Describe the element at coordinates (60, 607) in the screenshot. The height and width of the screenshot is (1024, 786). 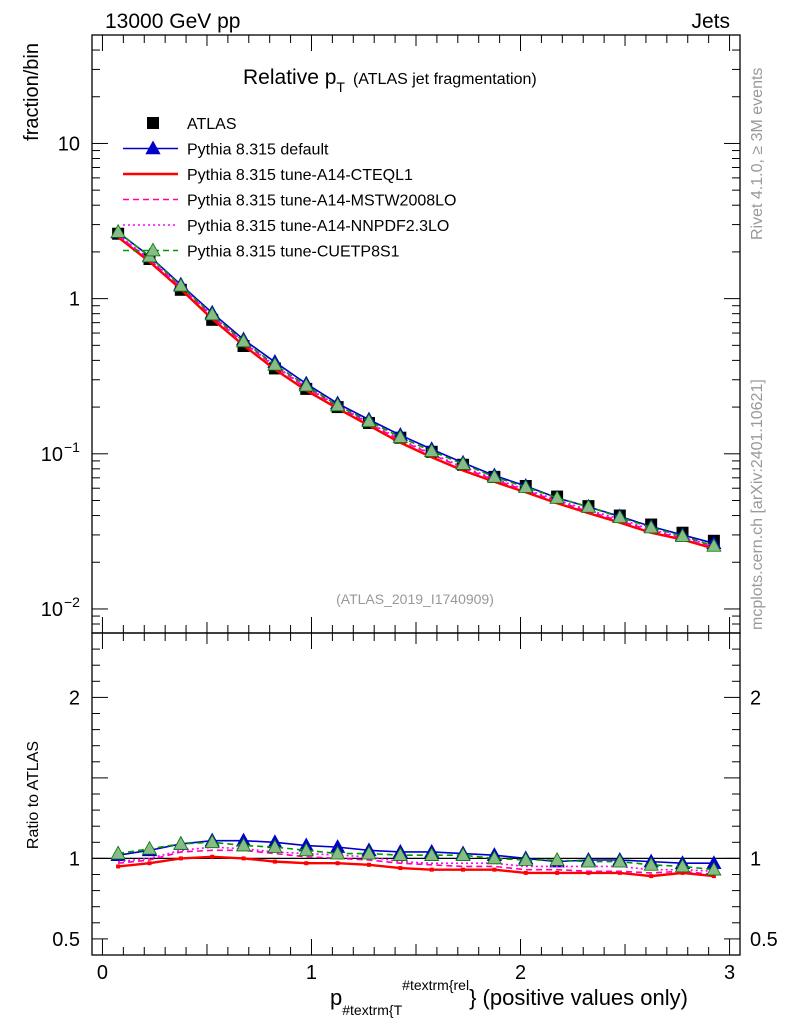
I see `main-ytick-label: 10⁻²` at that location.